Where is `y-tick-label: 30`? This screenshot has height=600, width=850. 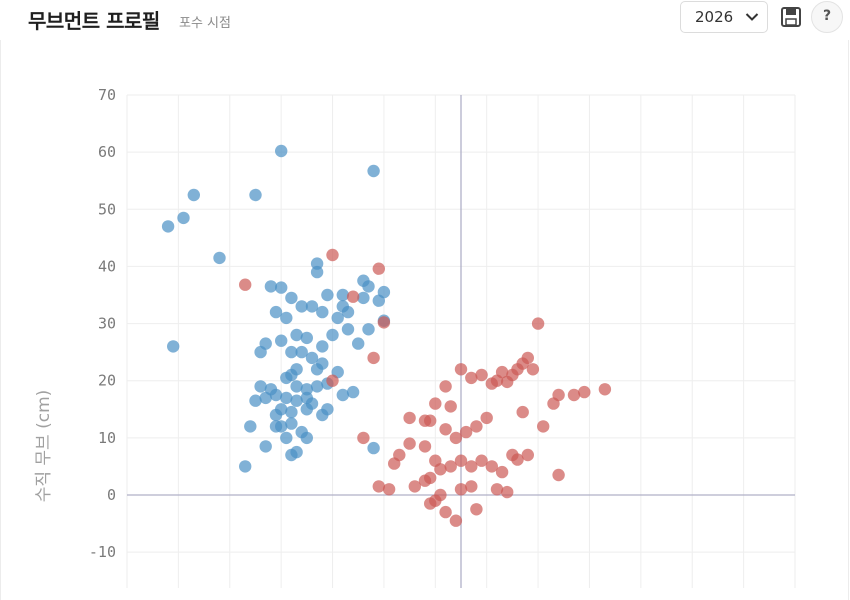 y-tick-label: 30 is located at coordinates (107, 324).